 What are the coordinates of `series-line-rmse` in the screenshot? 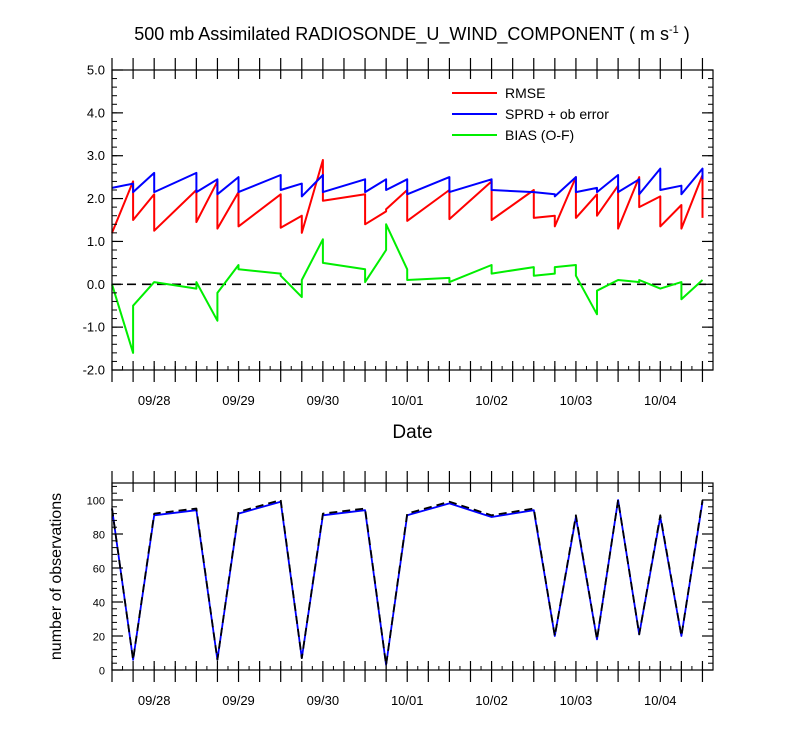 It's located at (407, 196).